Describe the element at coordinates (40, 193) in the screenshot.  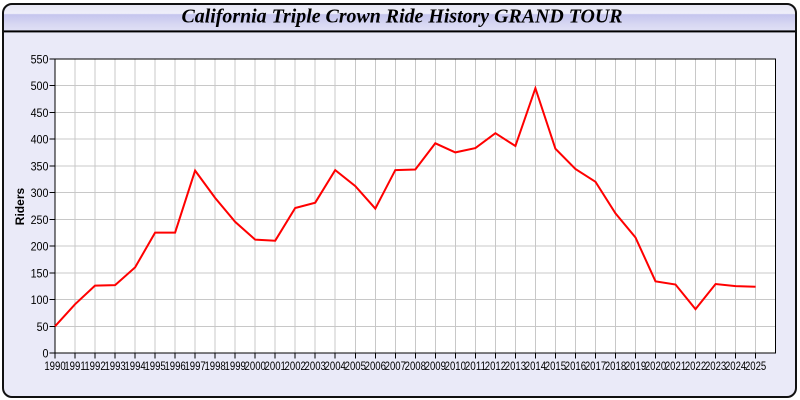
I see `svg-text: 300` at that location.